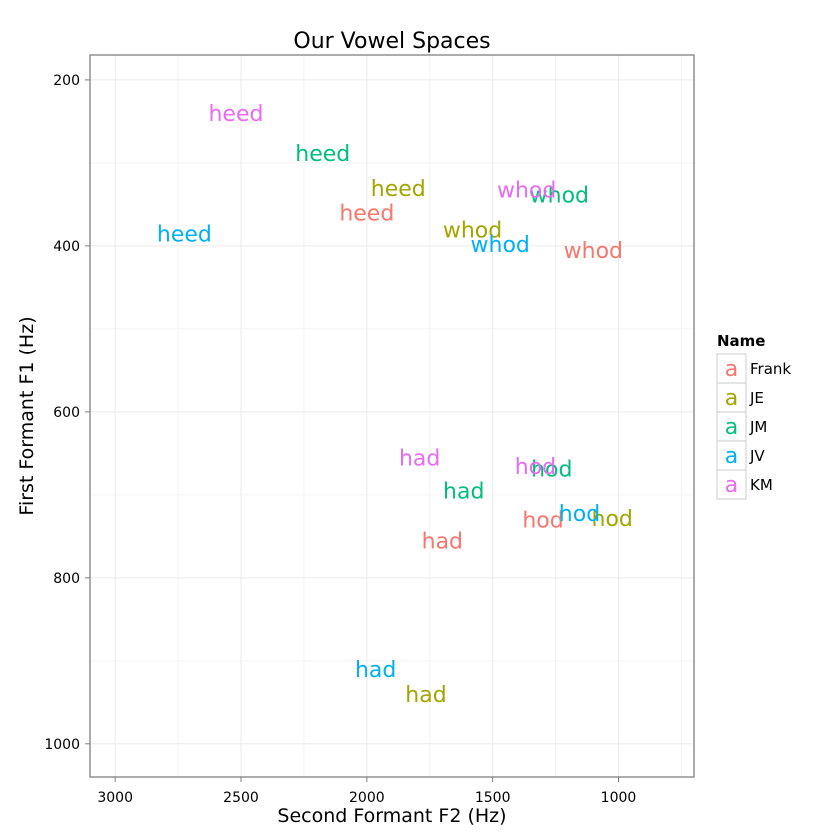 This screenshot has width=840, height=840. I want to click on point-label-frank-had: had, so click(442, 541).